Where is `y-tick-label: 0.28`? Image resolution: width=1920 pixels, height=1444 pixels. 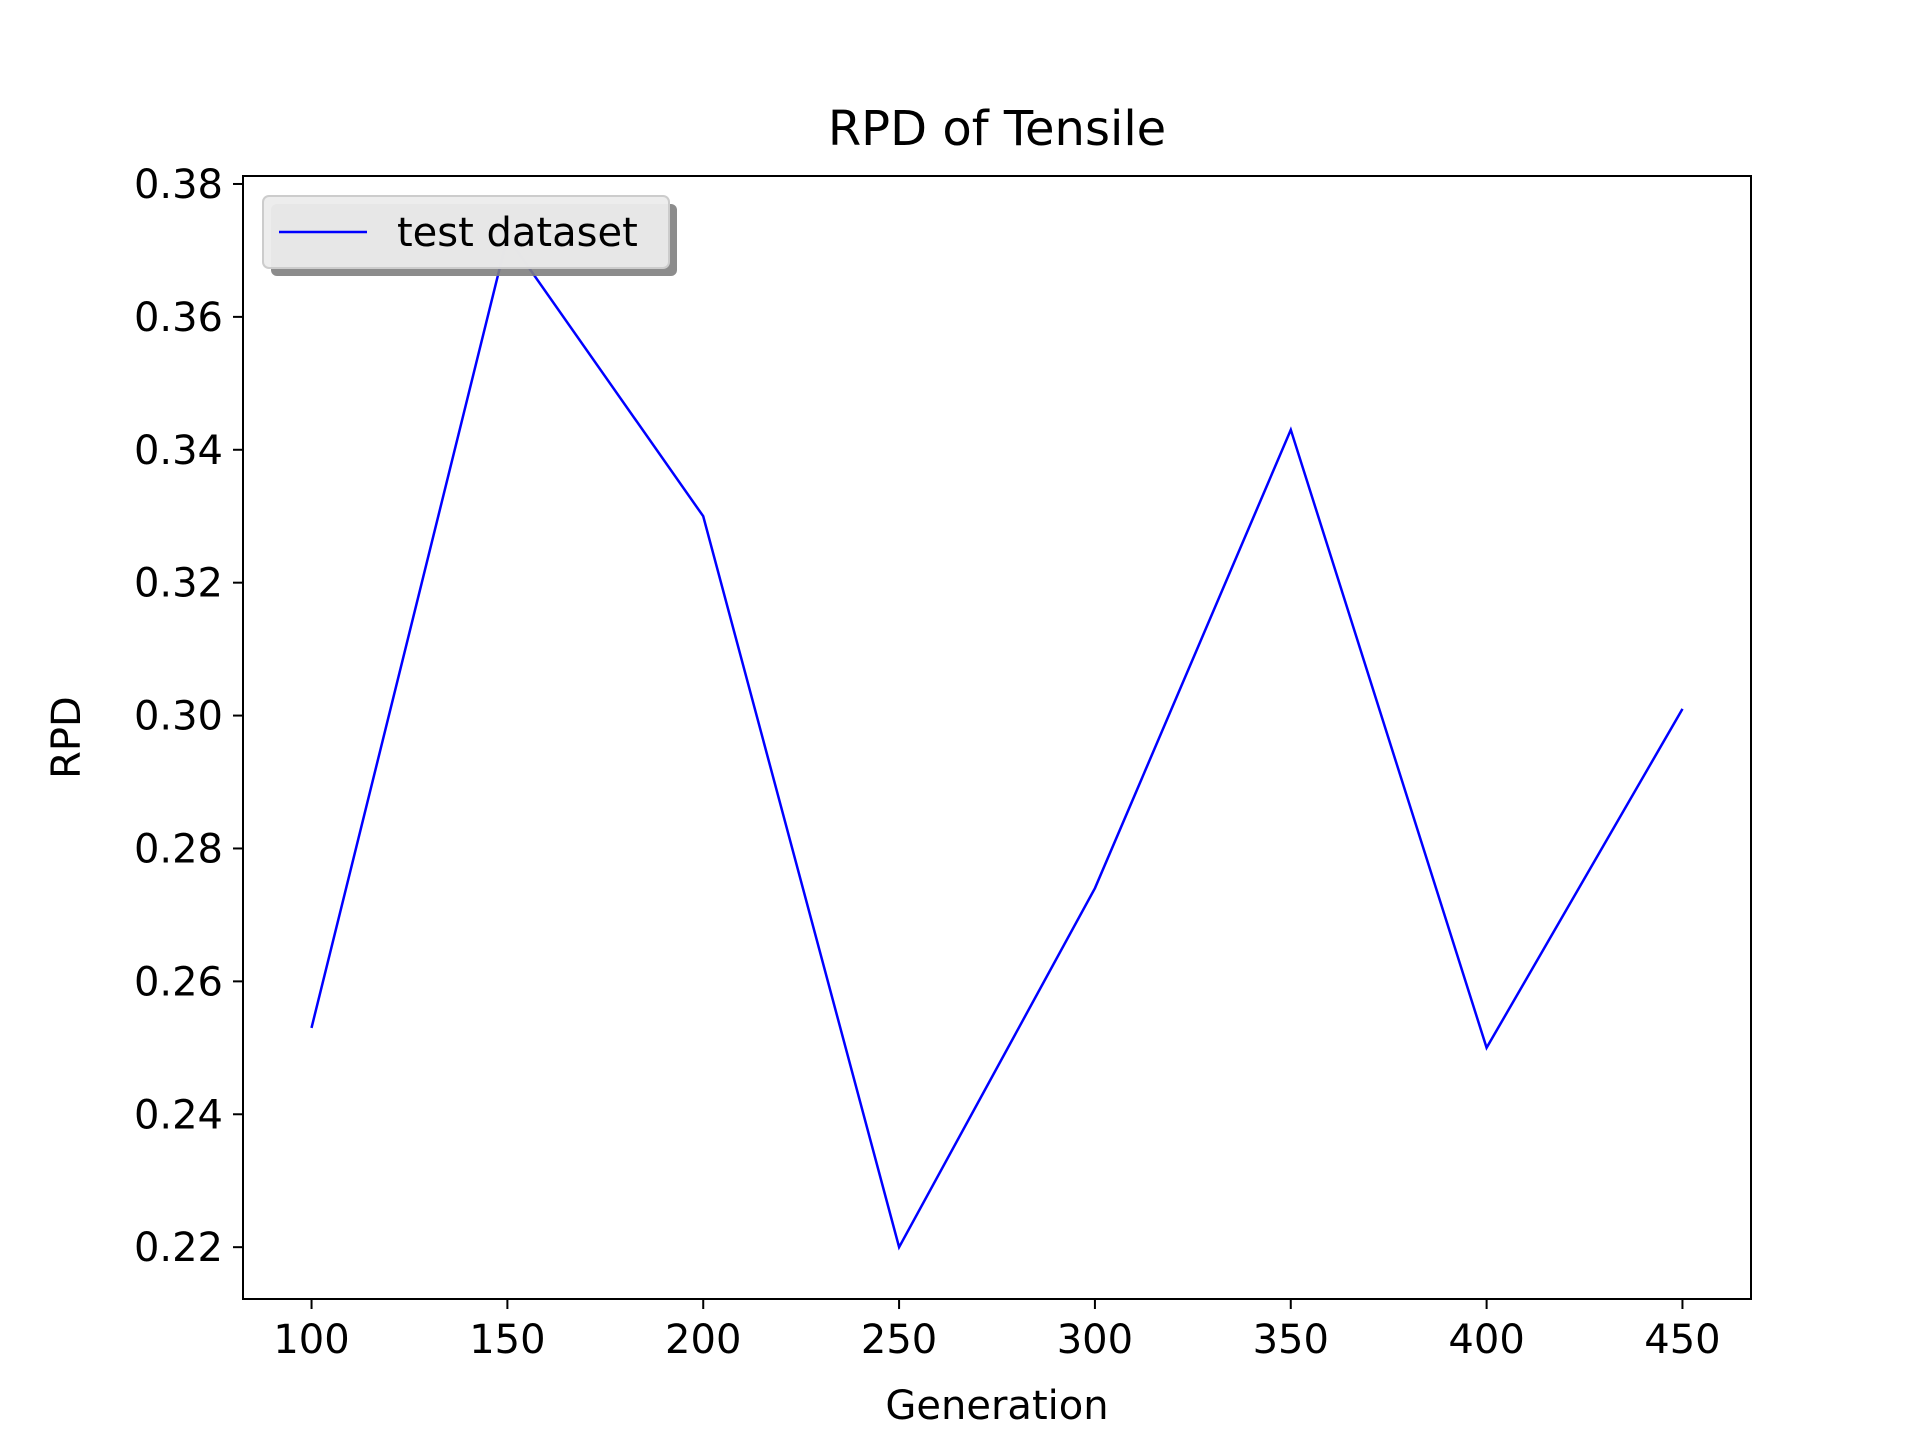 y-tick-label: 0.28 is located at coordinates (178, 849).